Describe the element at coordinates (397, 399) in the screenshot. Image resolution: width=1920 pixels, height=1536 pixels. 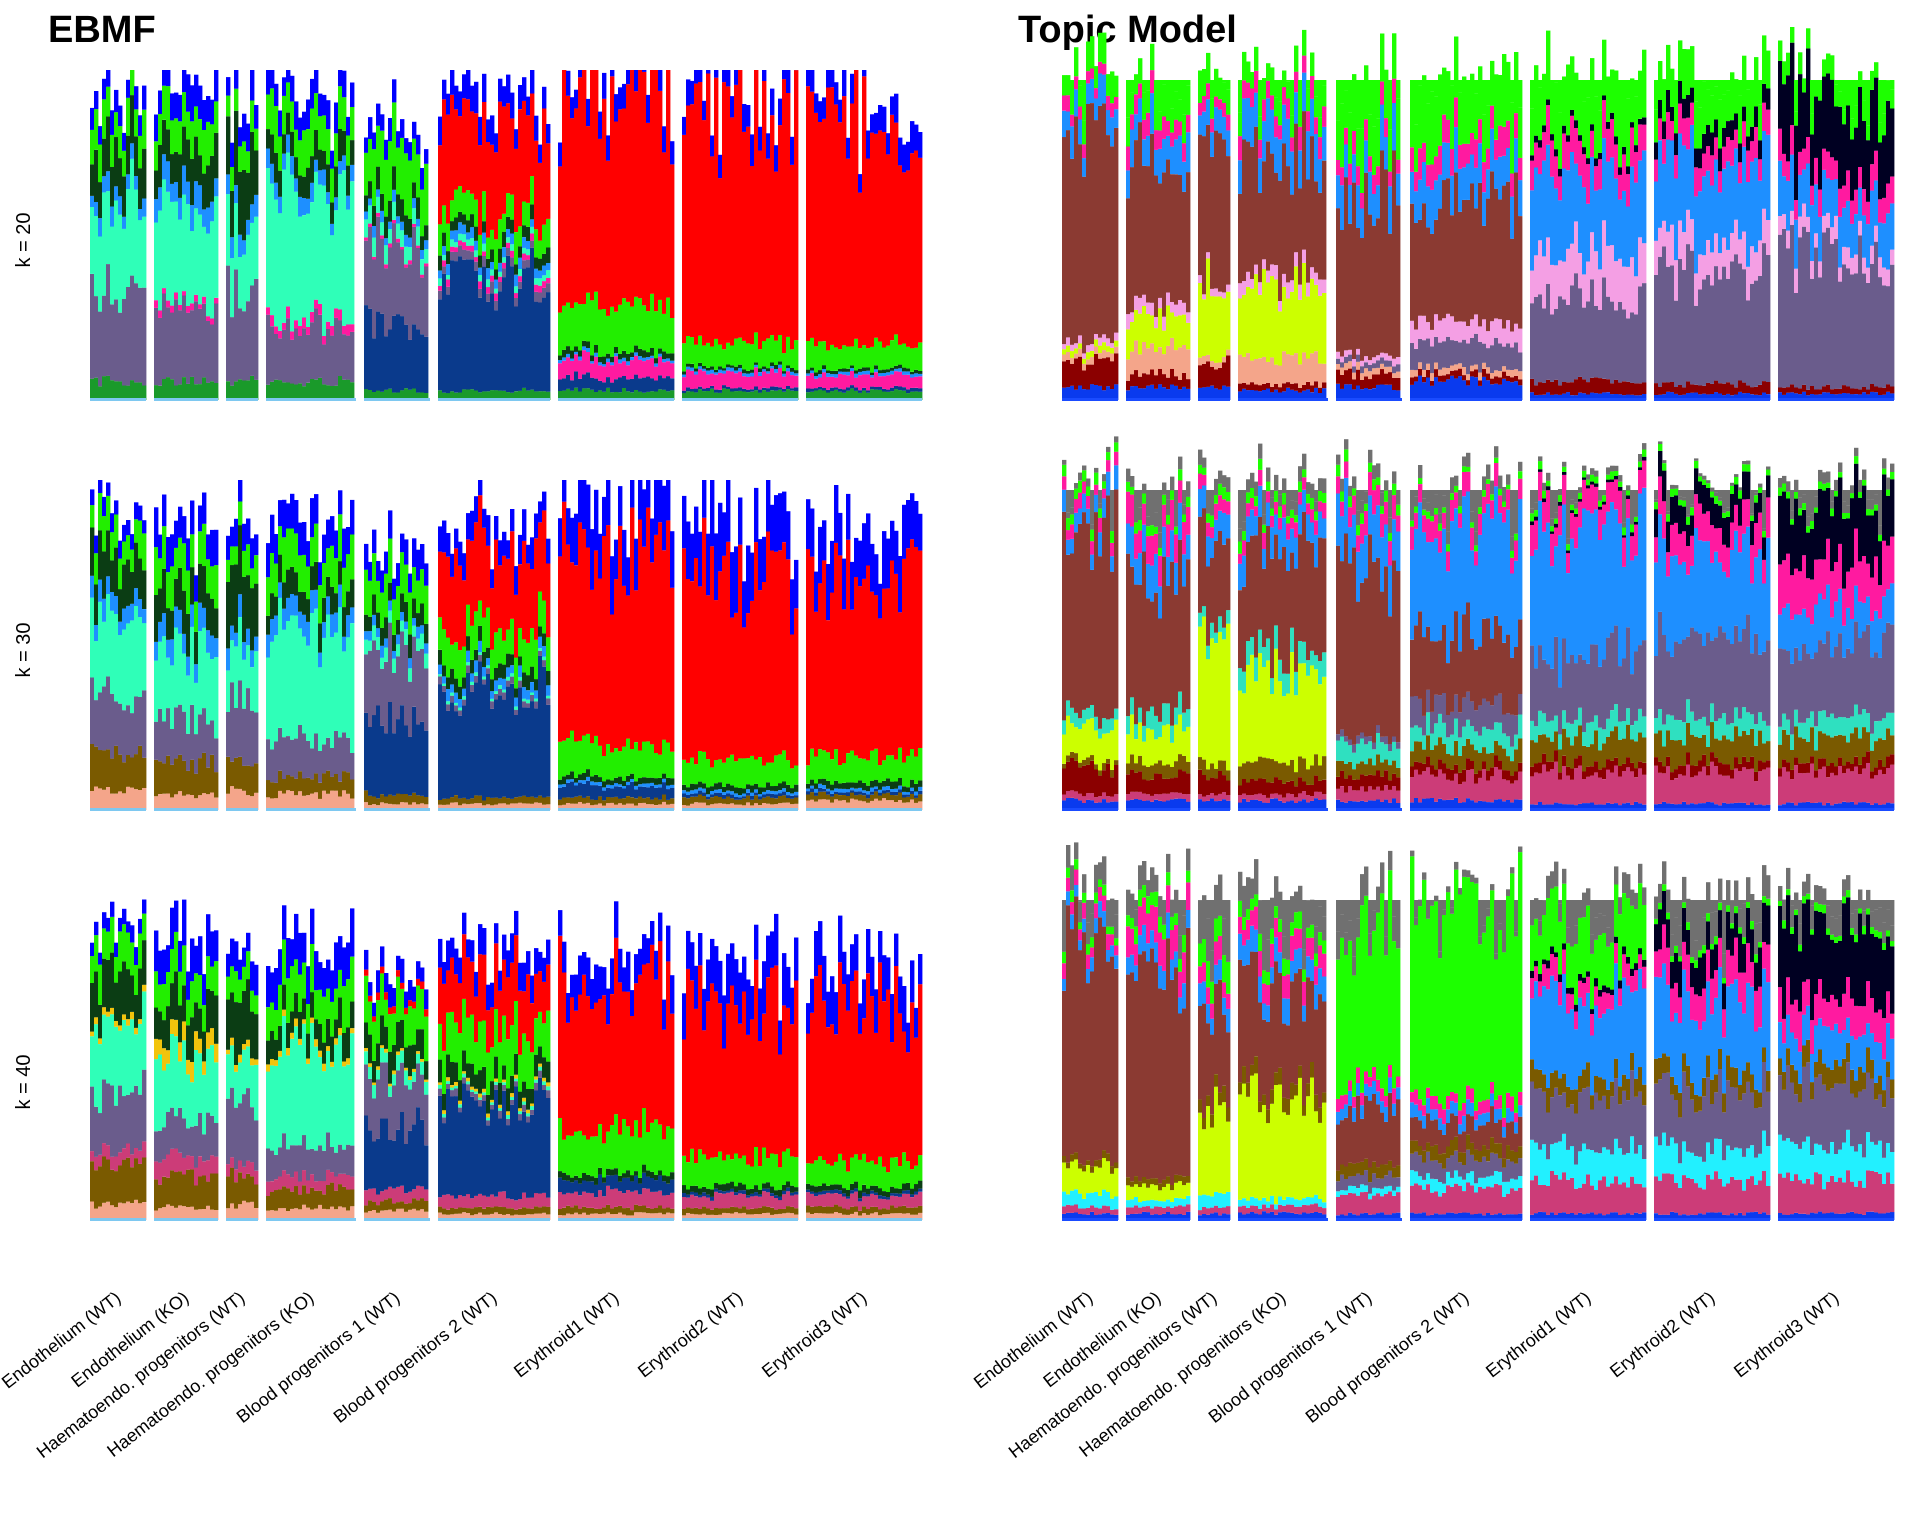
I see `block-baseline` at that location.